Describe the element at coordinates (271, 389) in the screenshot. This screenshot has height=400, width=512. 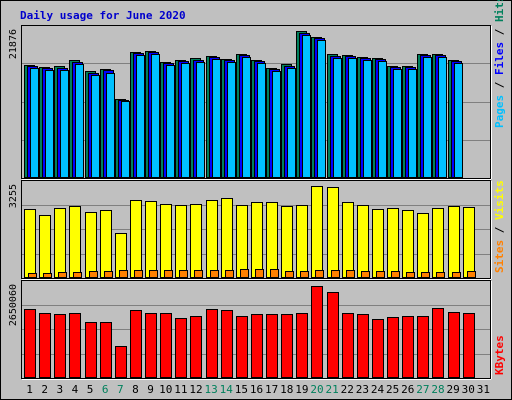
I see `x-tick-label: 17` at that location.